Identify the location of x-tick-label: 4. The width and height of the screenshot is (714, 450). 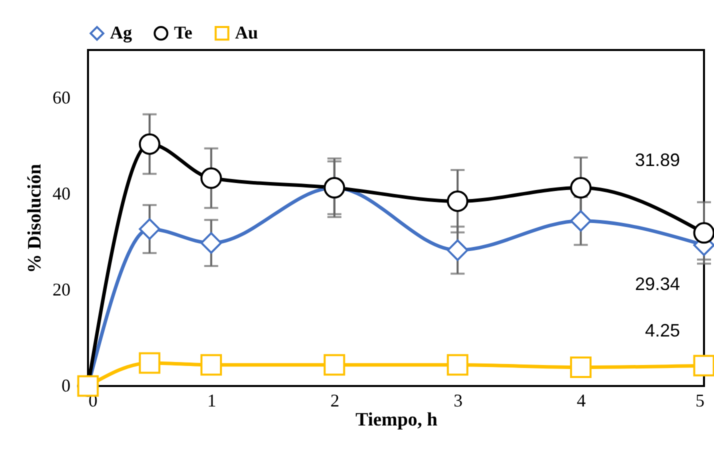
(581, 400).